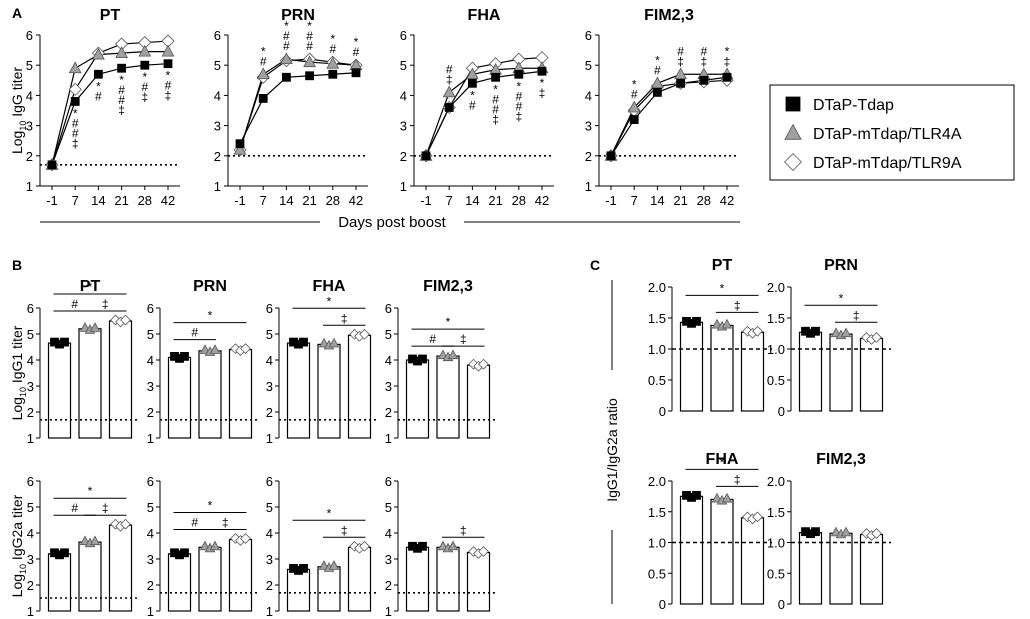 The image size is (1030, 619). What do you see at coordinates (542, 200) in the screenshot?
I see `x-tick-label: 42` at bounding box center [542, 200].